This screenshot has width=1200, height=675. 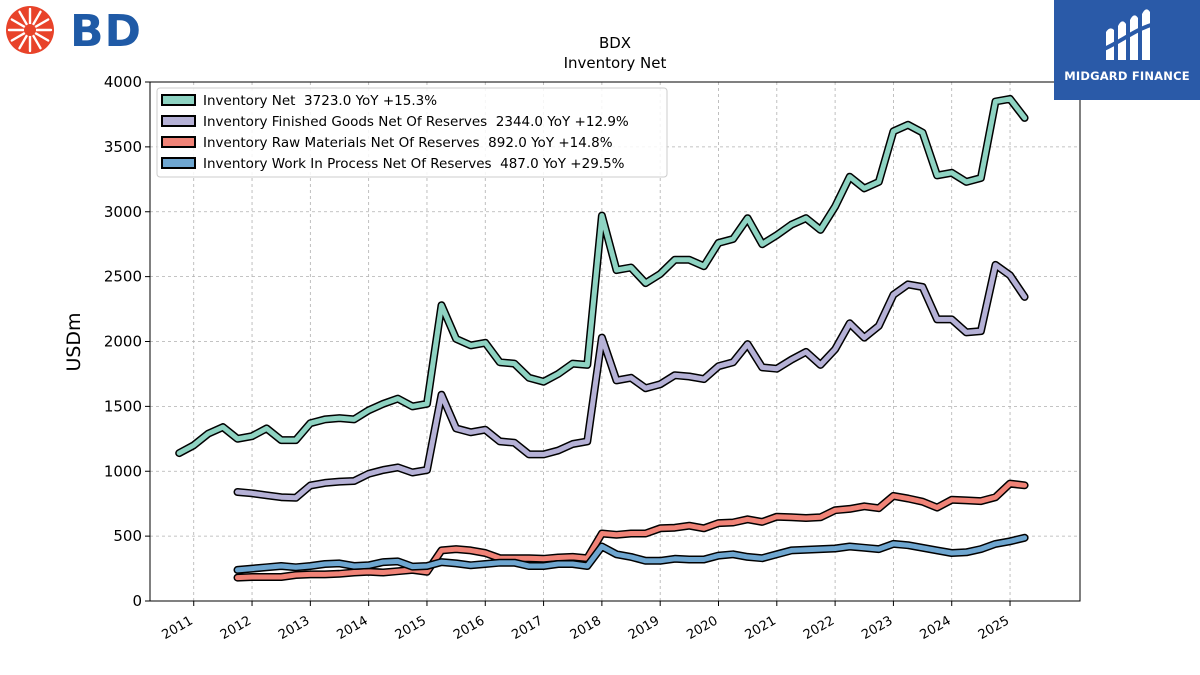 I want to click on x-tick-label: 2012, so click(x=236, y=628).